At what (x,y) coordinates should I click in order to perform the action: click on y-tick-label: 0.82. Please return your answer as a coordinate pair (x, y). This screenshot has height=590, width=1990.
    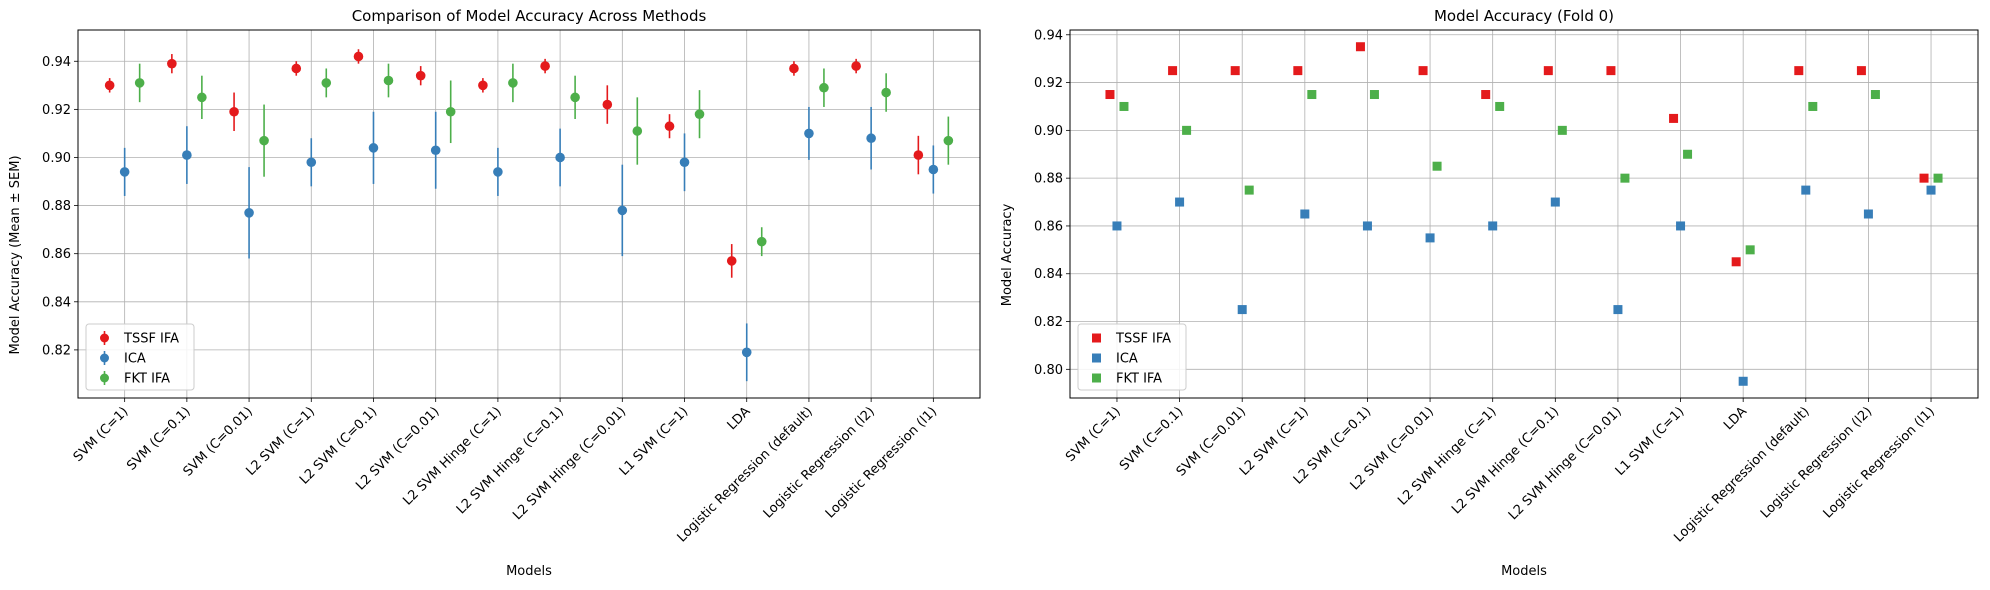
    Looking at the image, I should click on (1048, 322).